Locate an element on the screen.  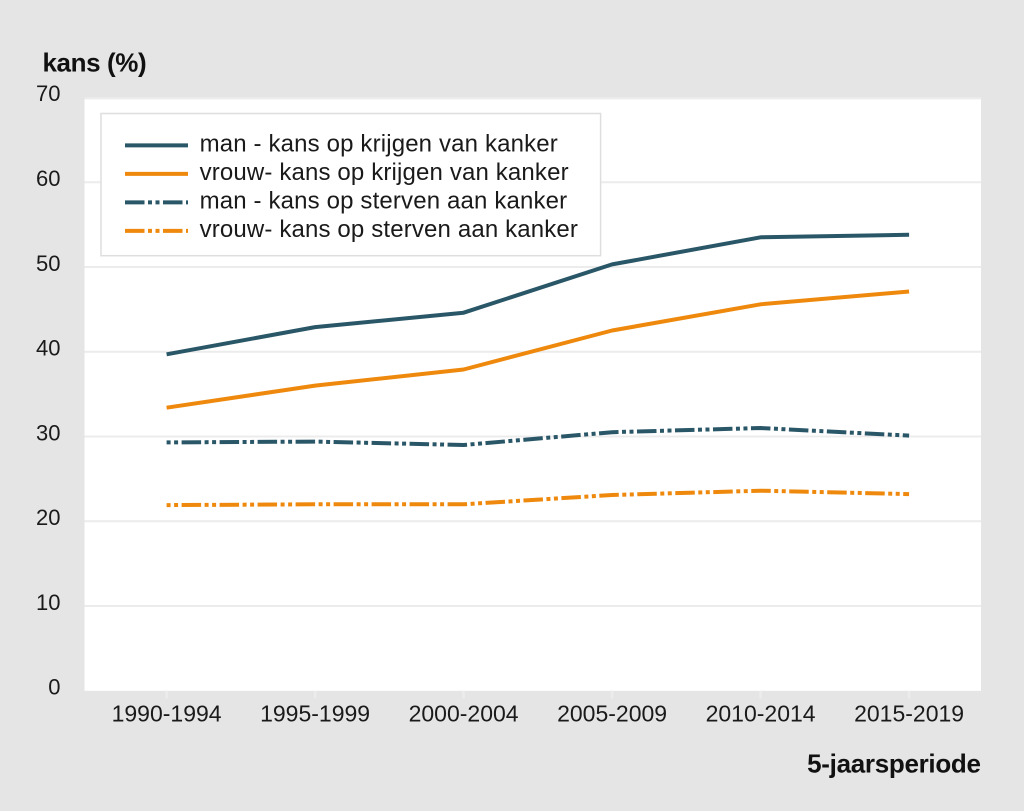
svg-text: 20 is located at coordinates (48, 517).